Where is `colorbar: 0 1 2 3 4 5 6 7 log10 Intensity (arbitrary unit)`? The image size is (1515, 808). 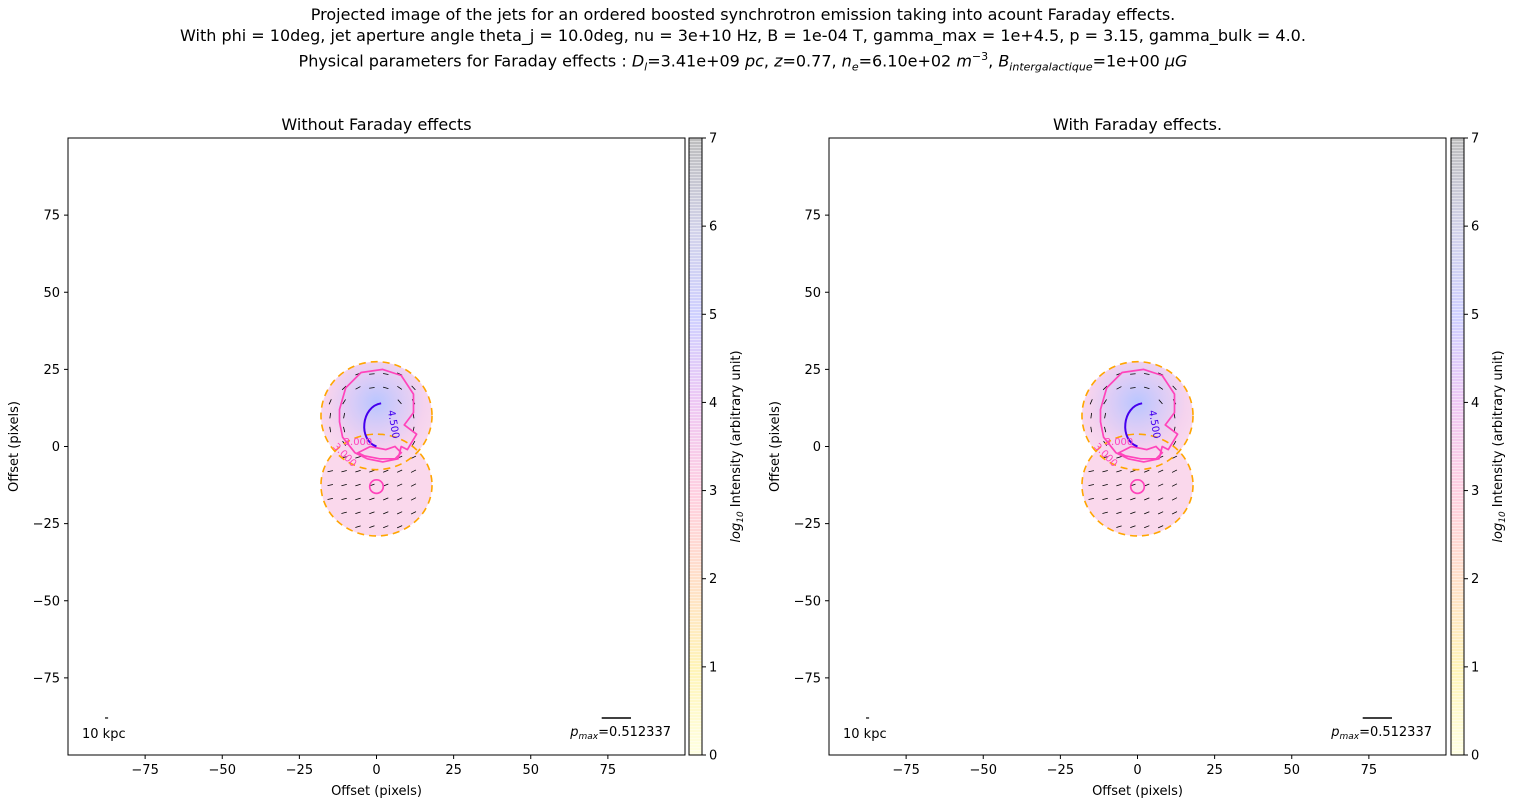 colorbar: 0 1 2 3 4 5 6 7 log10 Intensity (arbitrary unit) is located at coordinates (717, 448).